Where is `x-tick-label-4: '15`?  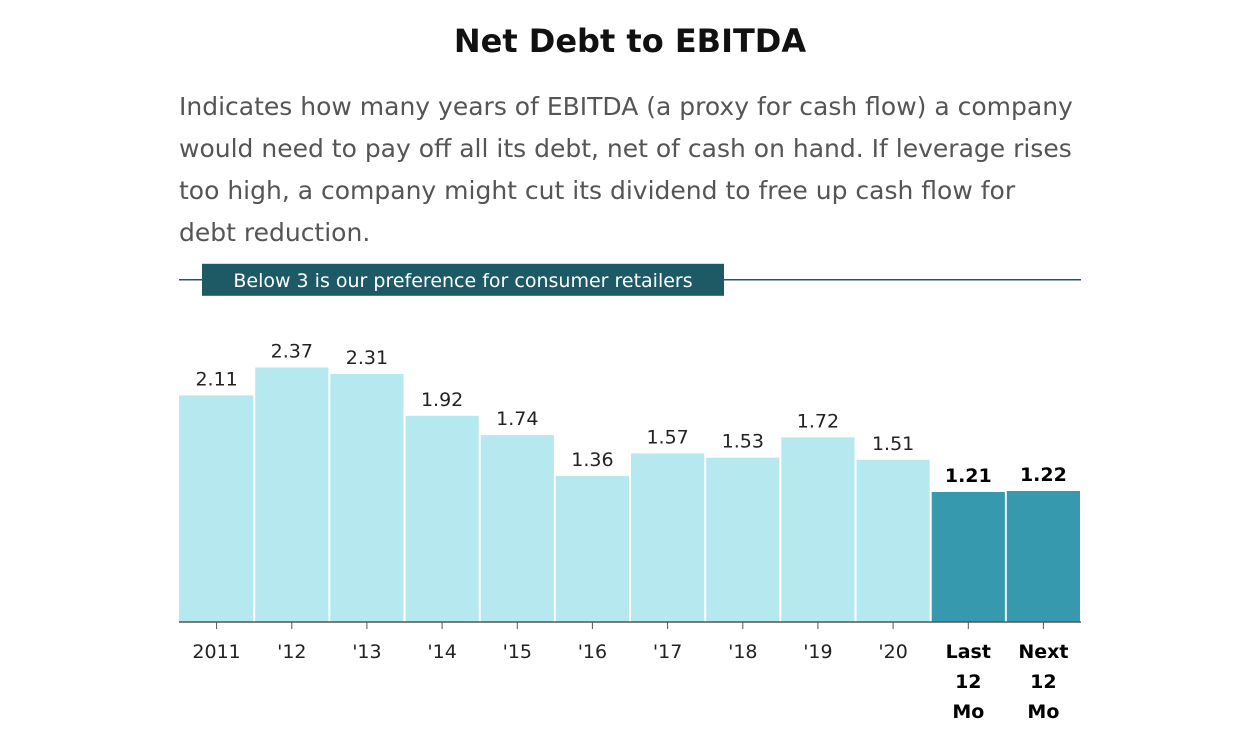 x-tick-label-4: '15 is located at coordinates (517, 652).